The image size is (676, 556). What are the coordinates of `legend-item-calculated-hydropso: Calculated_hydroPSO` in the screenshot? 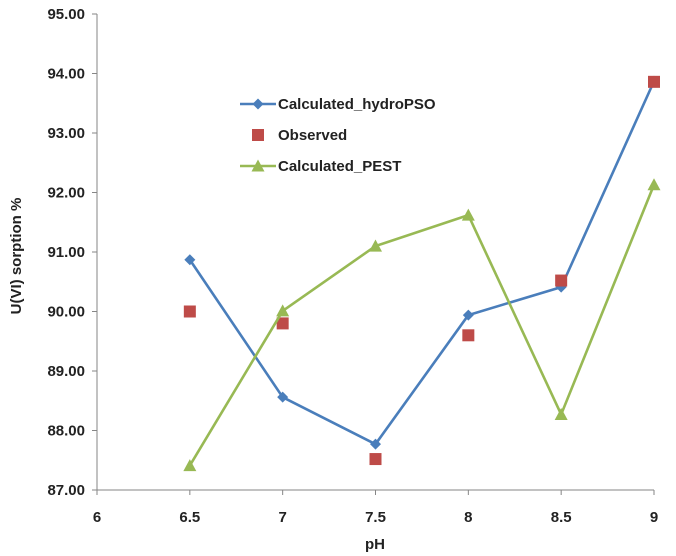 It's located at (338, 104).